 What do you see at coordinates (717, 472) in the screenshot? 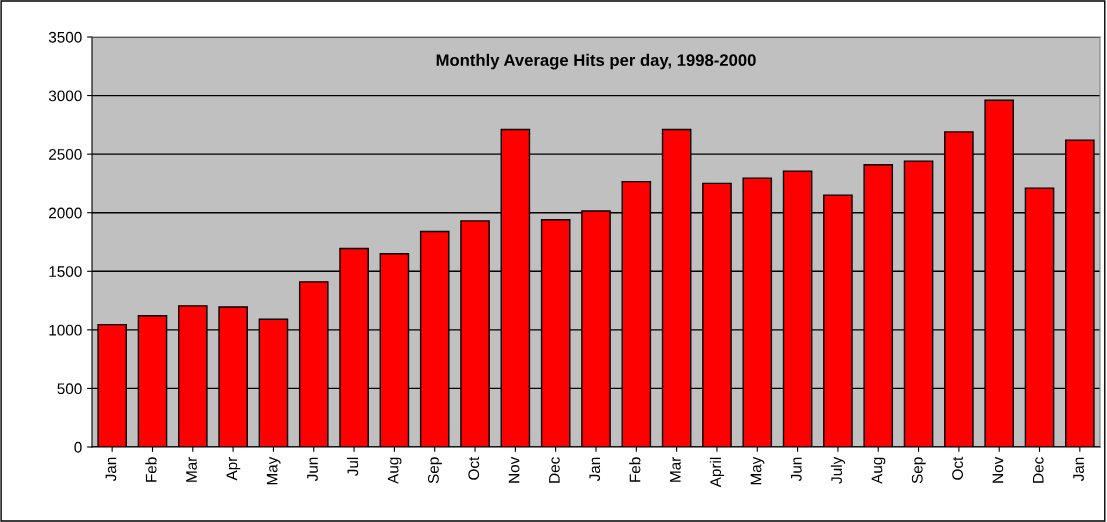
I see `x-tick-label: April` at bounding box center [717, 472].